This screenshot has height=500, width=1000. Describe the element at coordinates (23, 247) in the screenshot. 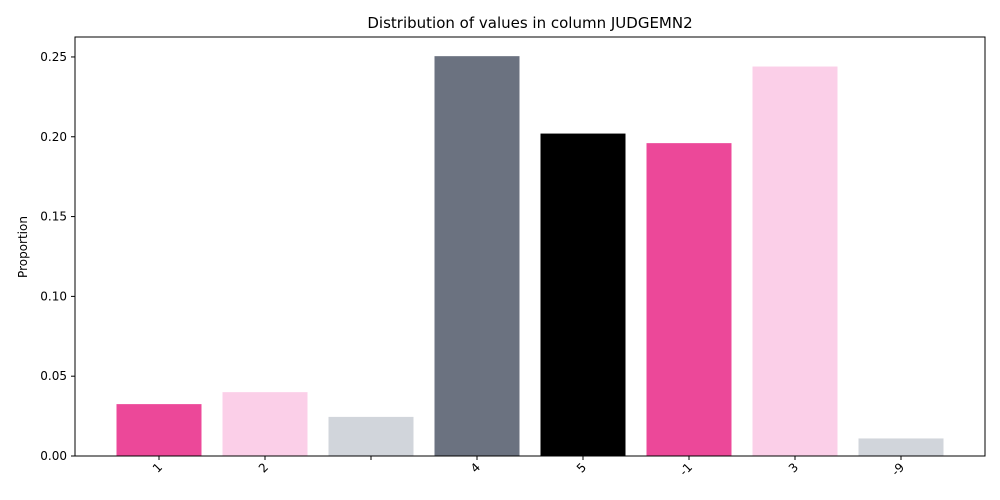

I see `y-axis-label: Proportion` at that location.